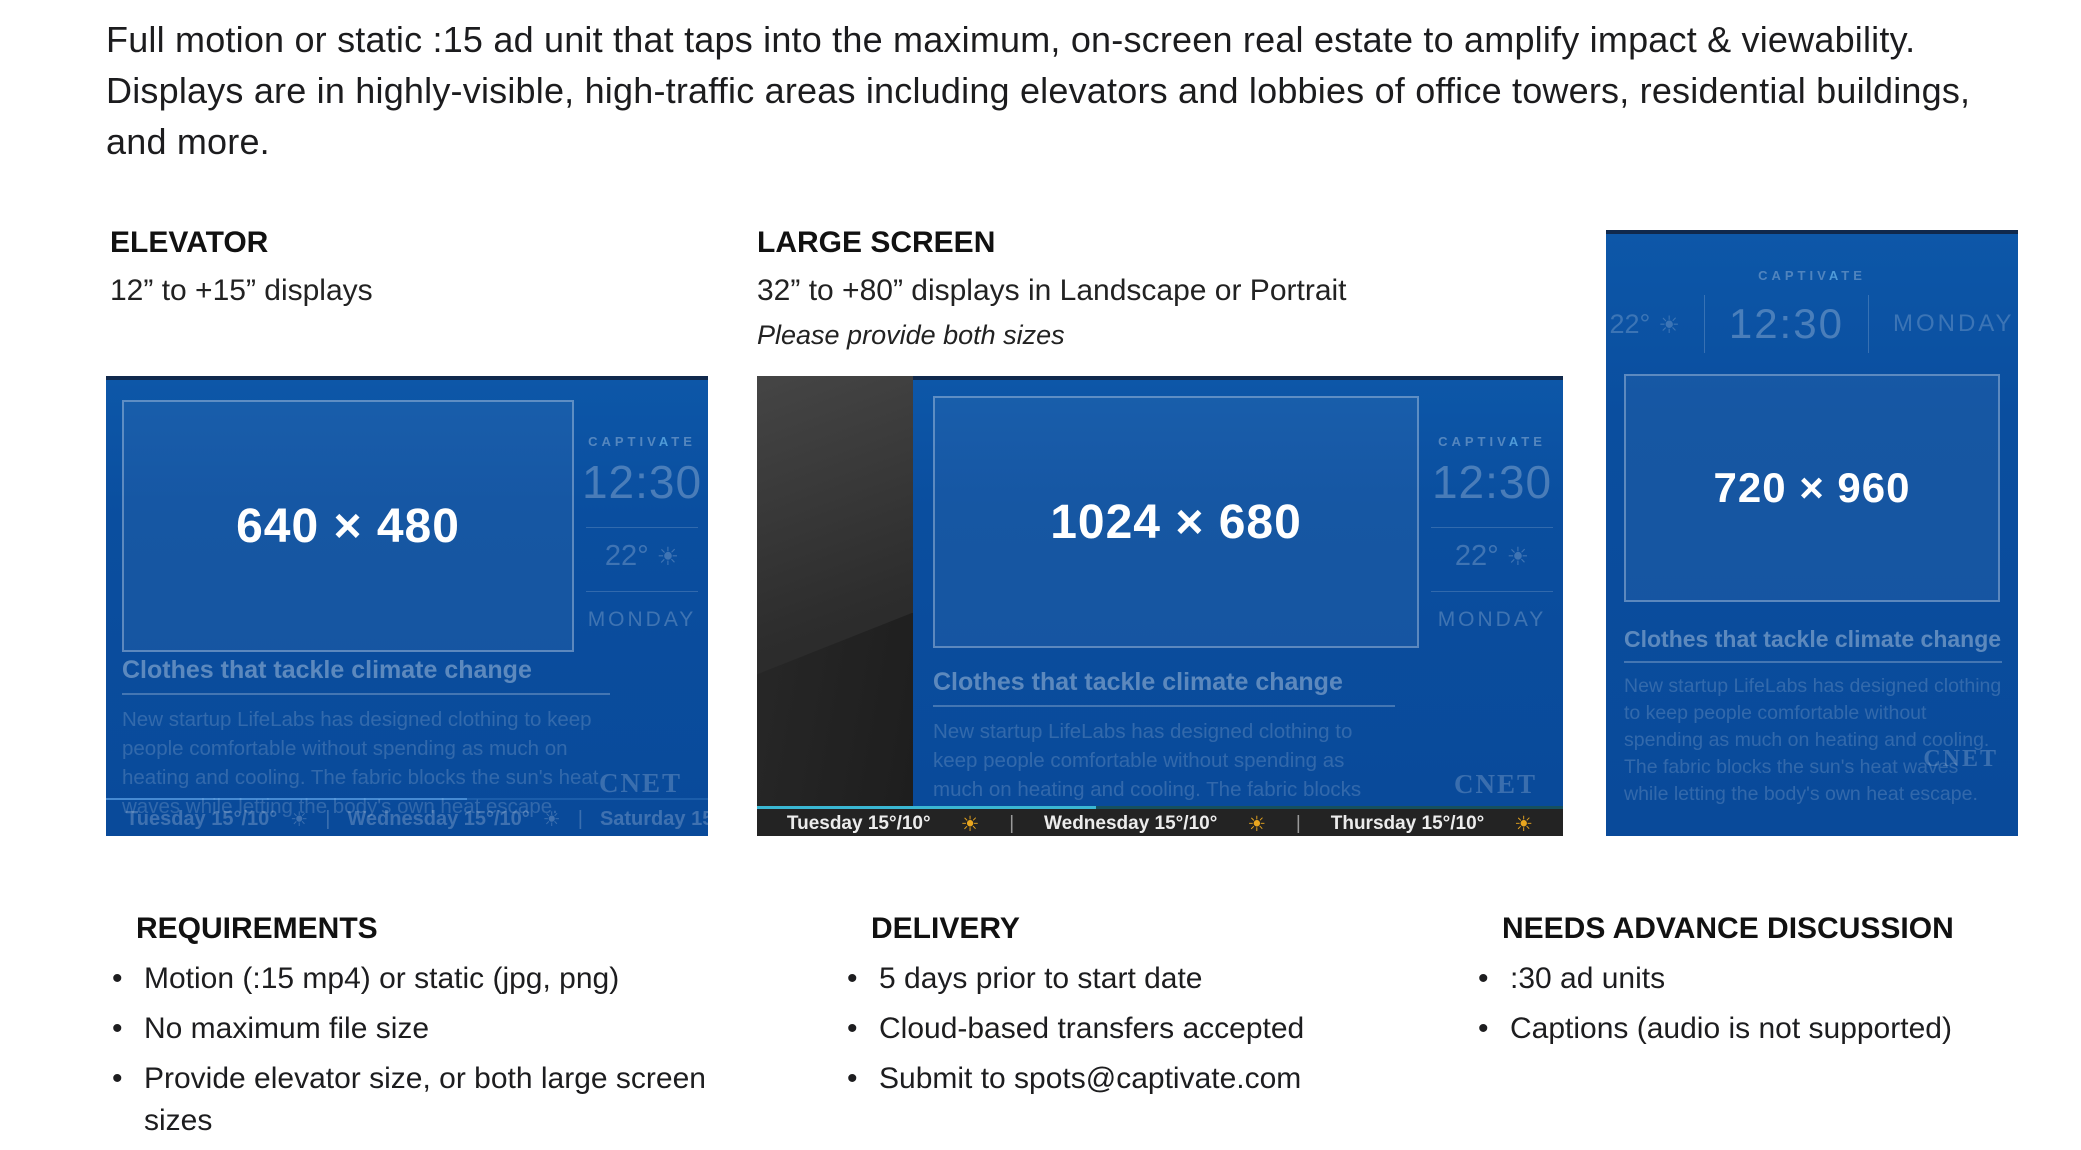 The width and height of the screenshot is (2081, 1150). What do you see at coordinates (1143, 1079) in the screenshot?
I see `bullet-item: Submit to spots@captivate.com` at bounding box center [1143, 1079].